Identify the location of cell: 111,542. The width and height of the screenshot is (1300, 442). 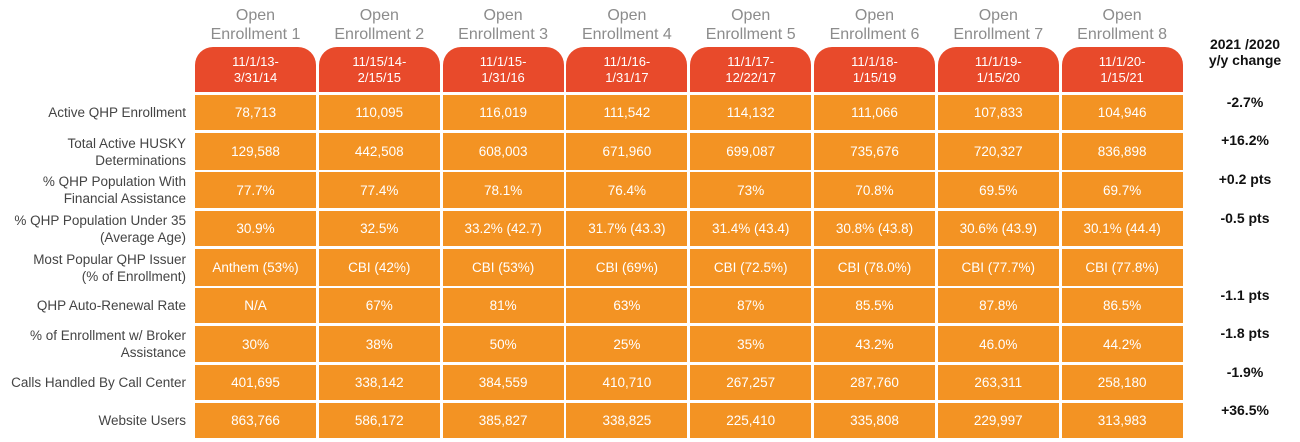
(627, 112).